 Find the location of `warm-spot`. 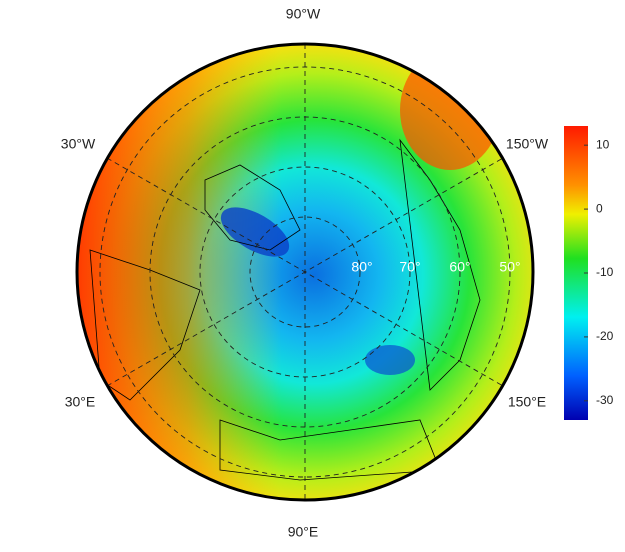

warm-spot is located at coordinates (450, 110).